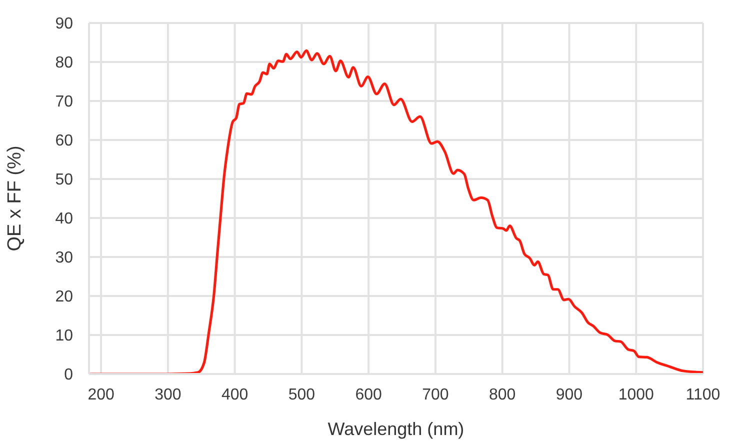 Image resolution: width=736 pixels, height=441 pixels. I want to click on y-axis-title: QE x FF (%), so click(15, 199).